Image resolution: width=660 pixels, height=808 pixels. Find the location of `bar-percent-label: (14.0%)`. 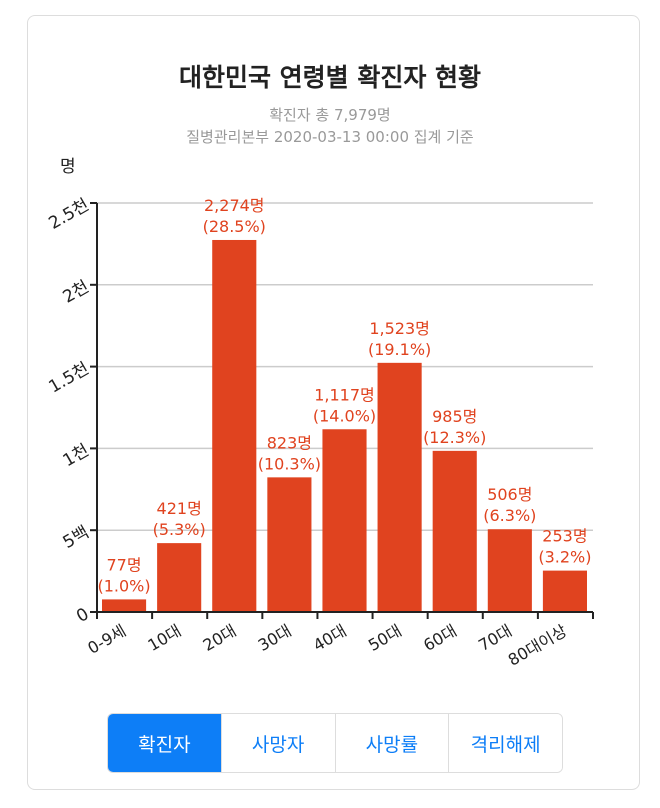

bar-percent-label: (14.0%) is located at coordinates (344, 415).